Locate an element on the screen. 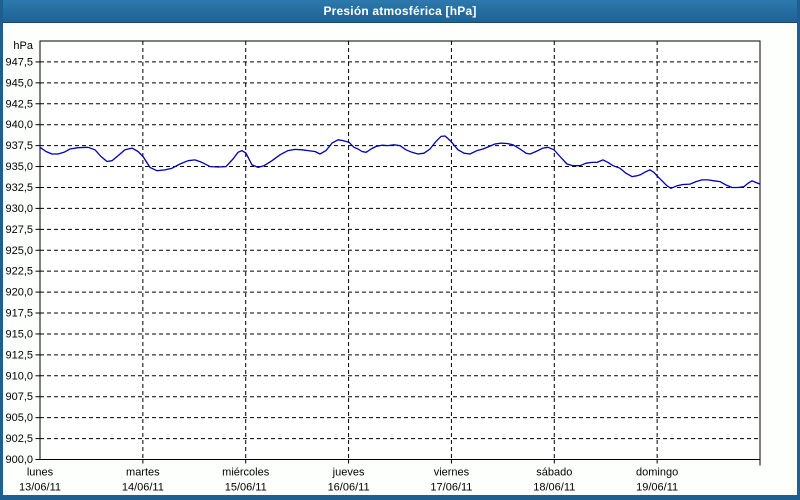 This screenshot has width=800, height=500. x-axis-date-label: 13/06/11 is located at coordinates (40, 488).